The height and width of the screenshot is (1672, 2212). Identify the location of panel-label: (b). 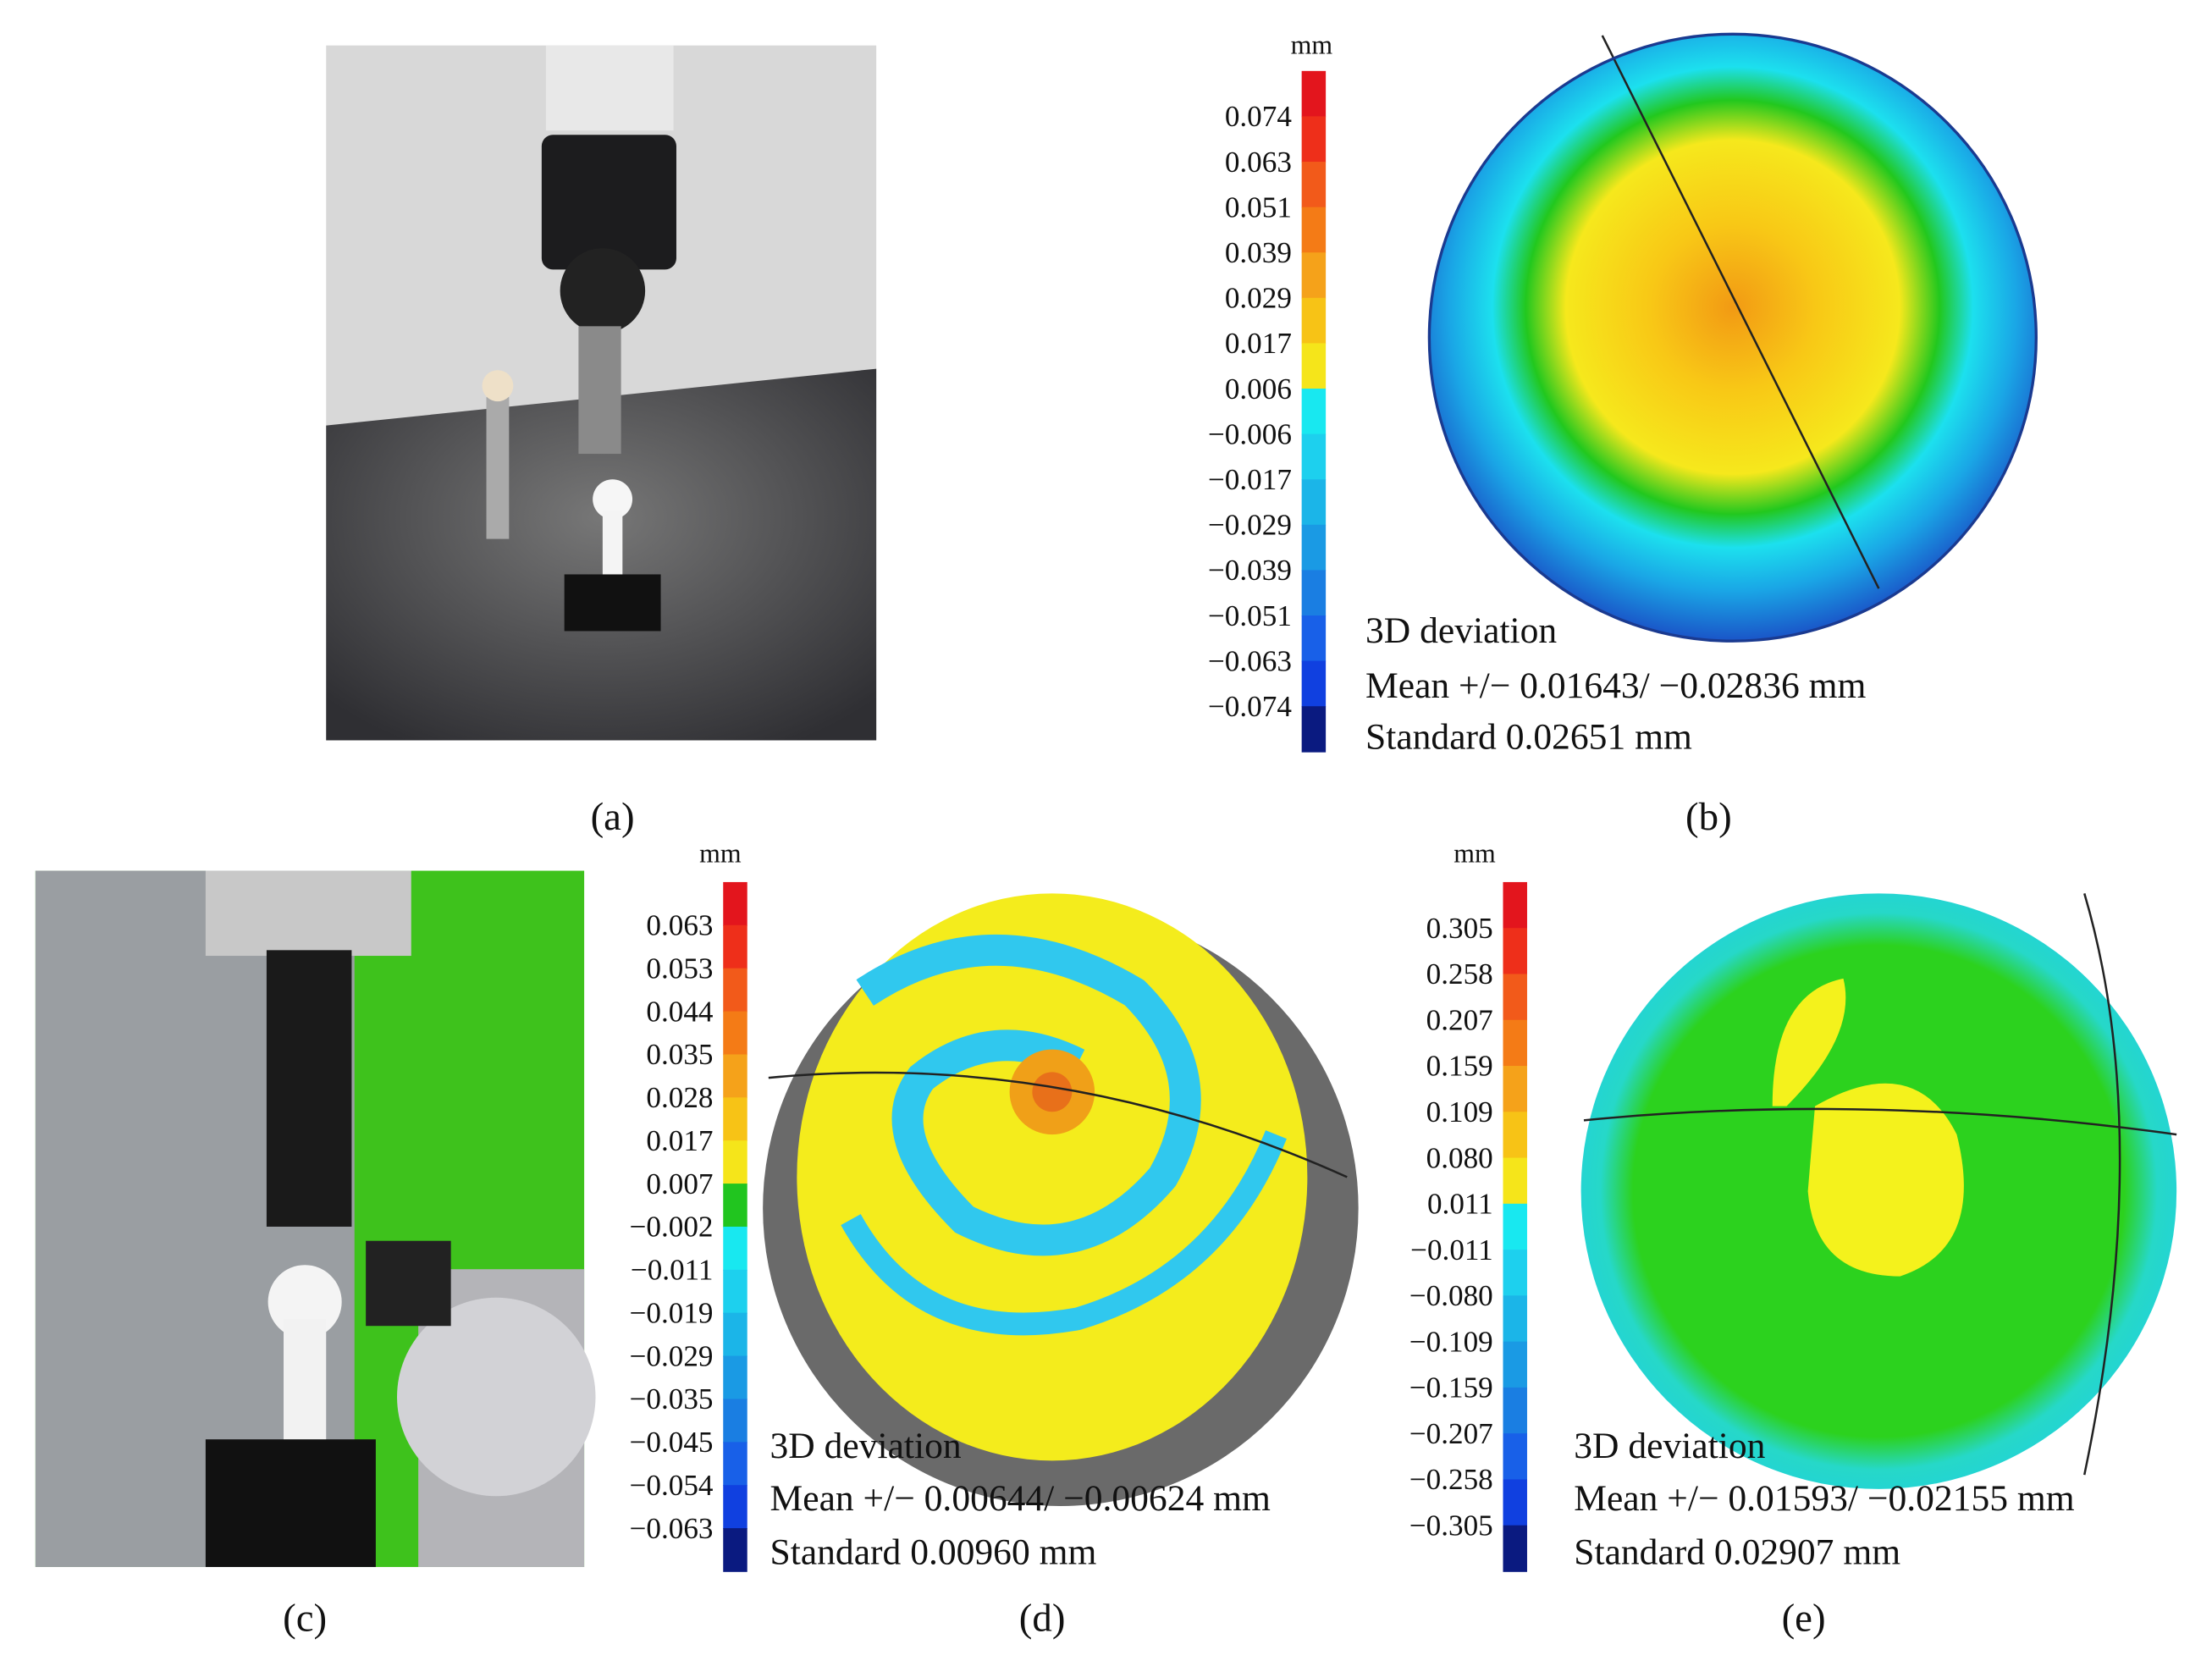
(1708, 817).